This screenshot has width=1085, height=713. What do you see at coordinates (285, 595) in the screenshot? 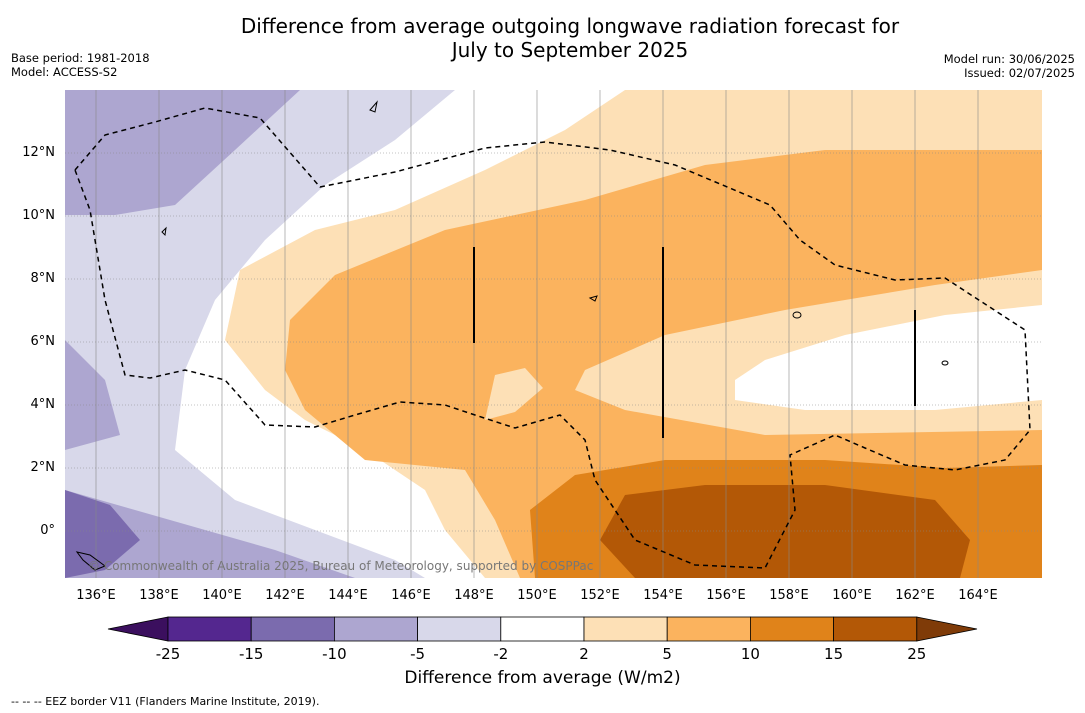
I see `x-tick-label: 142°E` at bounding box center [285, 595].